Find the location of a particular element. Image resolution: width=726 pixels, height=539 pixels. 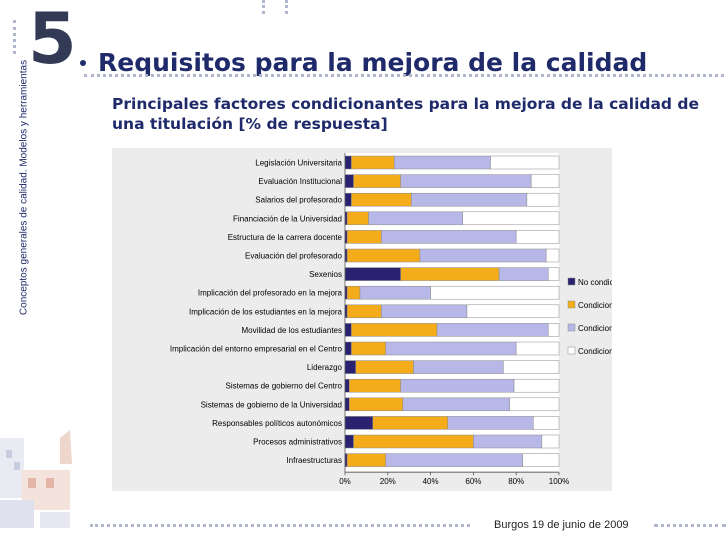

footer-dots-left is located at coordinates (280, 525).